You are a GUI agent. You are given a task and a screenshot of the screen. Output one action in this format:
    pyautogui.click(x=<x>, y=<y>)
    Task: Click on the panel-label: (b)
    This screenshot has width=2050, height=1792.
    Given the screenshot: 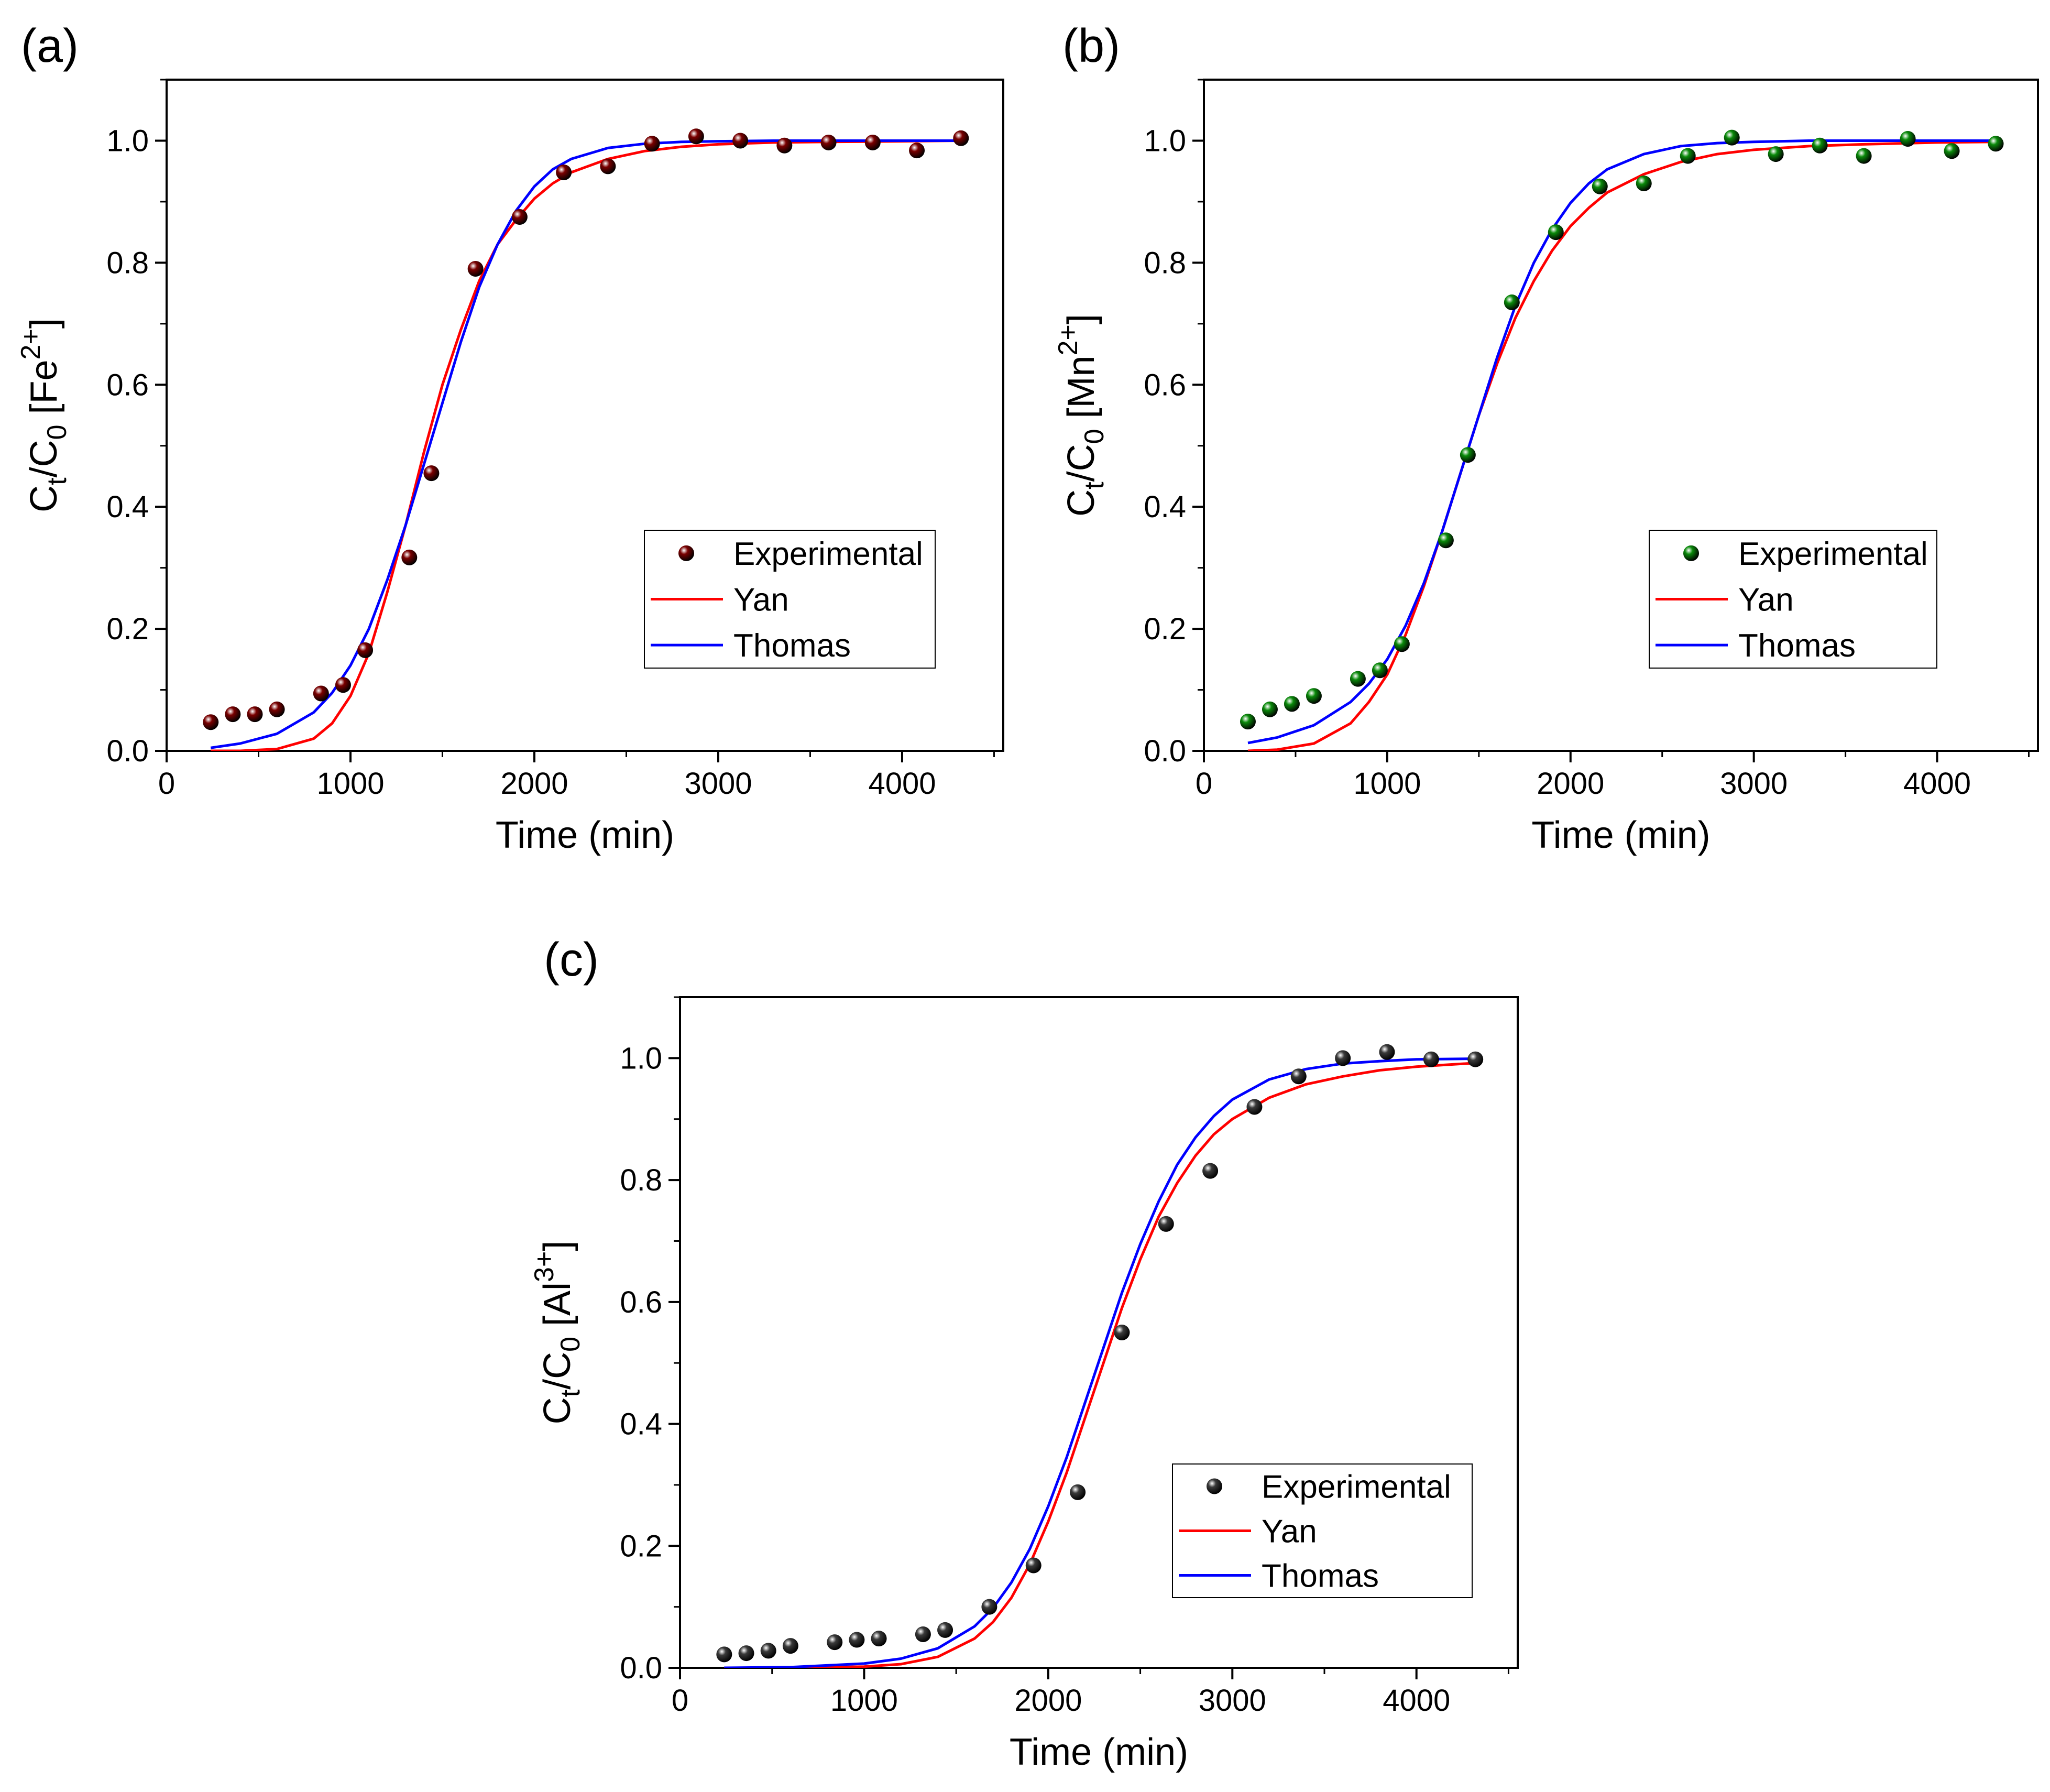 What is the action you would take?
    pyautogui.click(x=1091, y=46)
    